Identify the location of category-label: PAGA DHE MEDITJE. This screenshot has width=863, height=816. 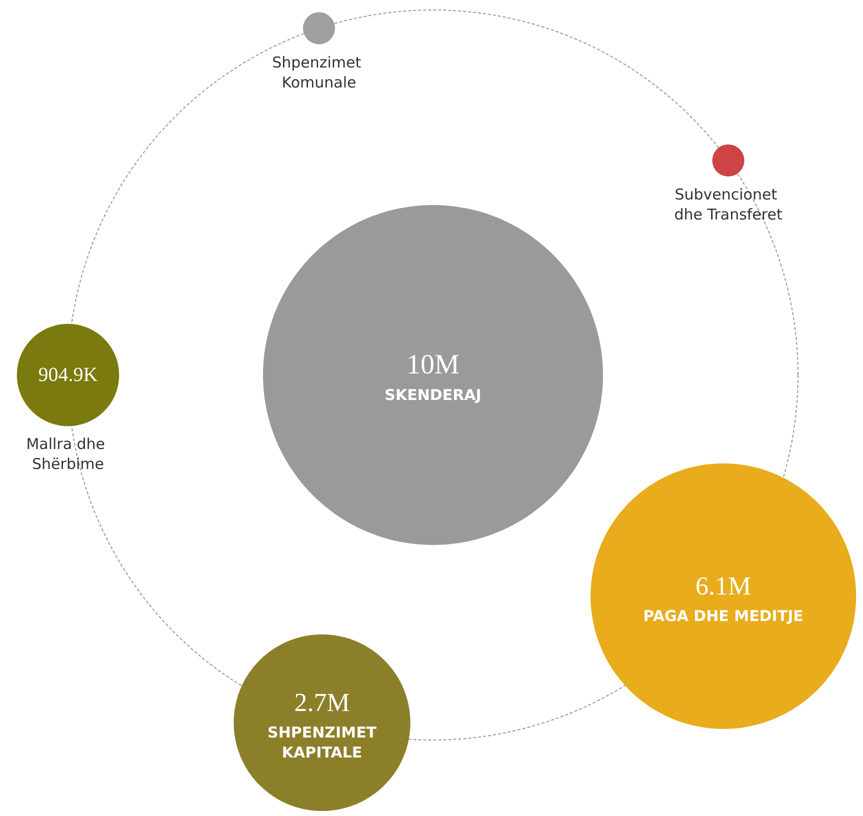
(723, 616).